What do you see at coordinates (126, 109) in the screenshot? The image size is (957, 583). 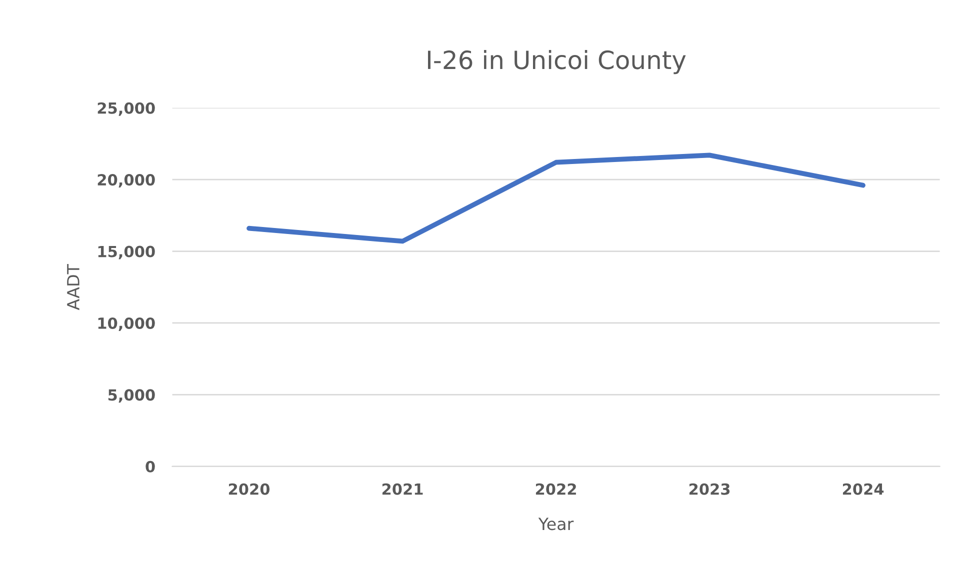 I see `y-tick-label: 25,000` at bounding box center [126, 109].